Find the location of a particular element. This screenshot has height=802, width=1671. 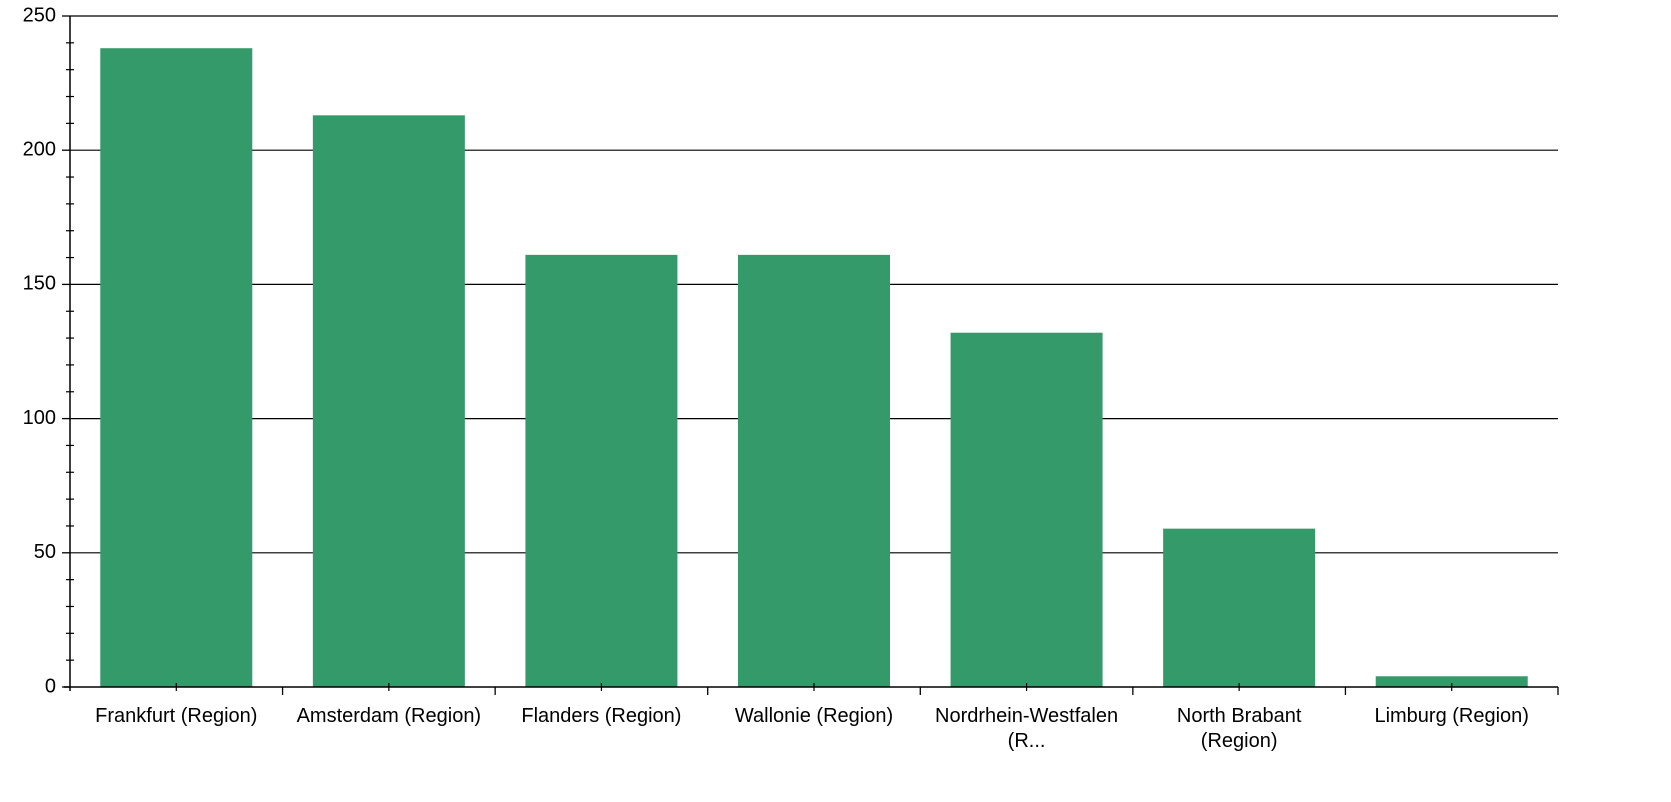

x-category-label-line: Frankfurt (Region) is located at coordinates (176, 716).